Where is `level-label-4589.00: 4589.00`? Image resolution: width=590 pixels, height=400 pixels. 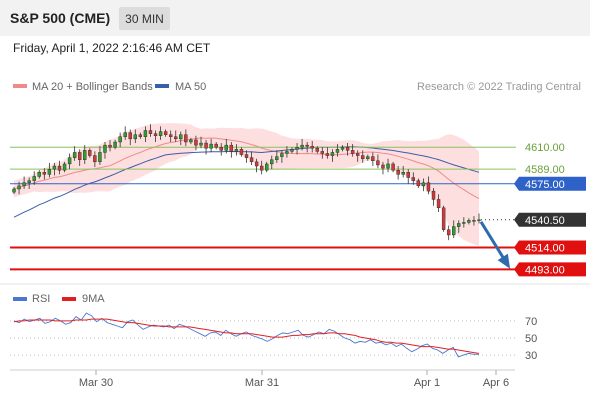
level-label-4589.00: 4589.00 is located at coordinates (545, 170).